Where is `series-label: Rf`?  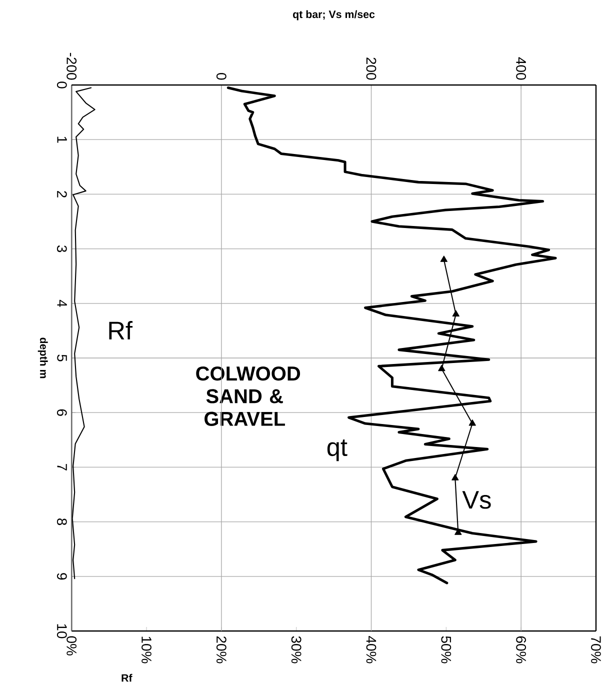 series-label: Rf is located at coordinates (121, 330).